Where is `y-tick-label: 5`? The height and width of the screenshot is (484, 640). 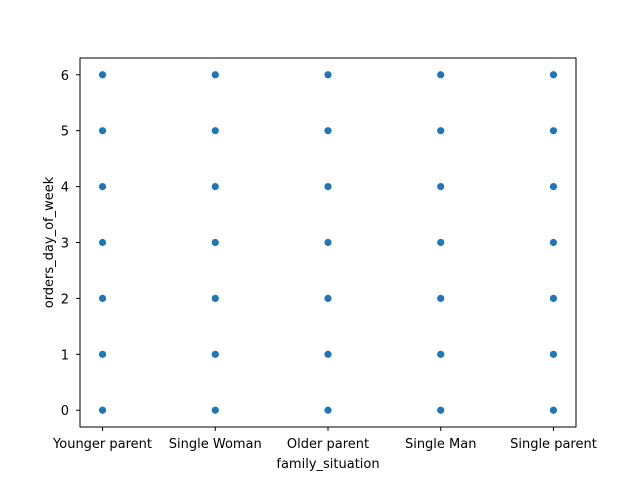
y-tick-label: 5 is located at coordinates (65, 132).